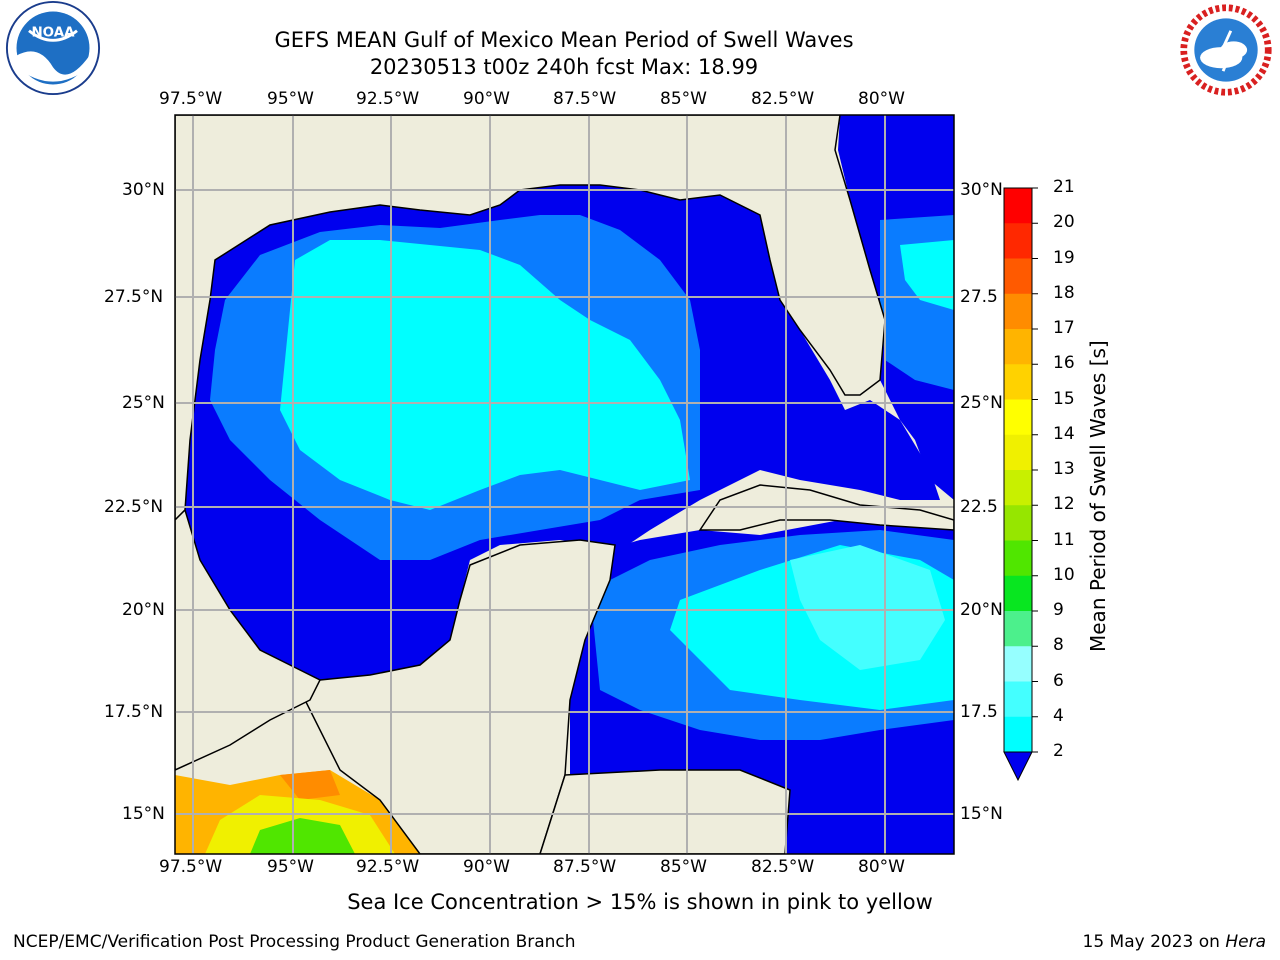 Image resolution: width=1280 pixels, height=960 pixels. Describe the element at coordinates (1064, 469) in the screenshot. I see `colorbar-label: 13` at that location.